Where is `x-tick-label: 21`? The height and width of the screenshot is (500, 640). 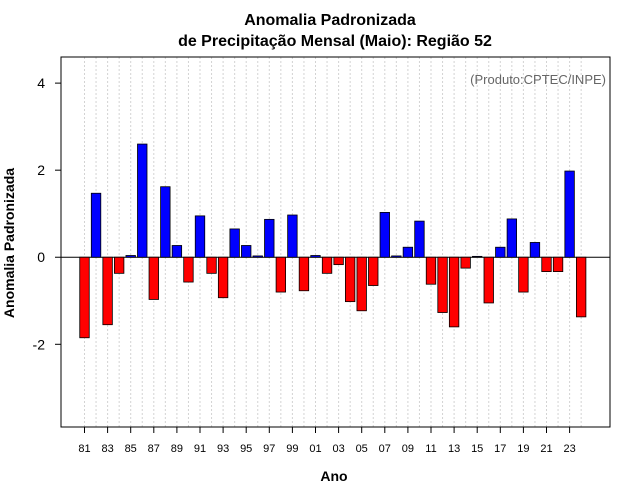 x-tick-label: 21 is located at coordinates (546, 449).